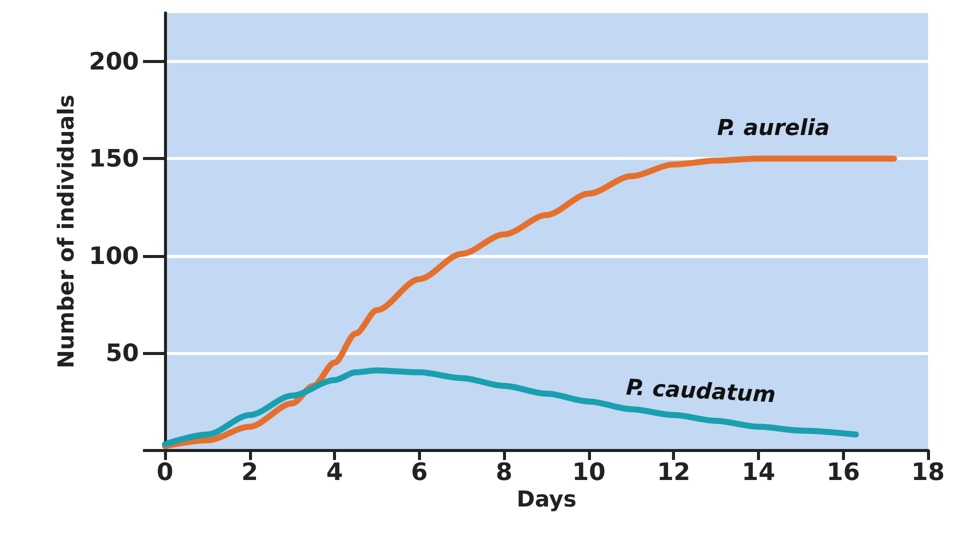  Describe the element at coordinates (843, 472) in the screenshot. I see `x-tick-label: 16` at that location.